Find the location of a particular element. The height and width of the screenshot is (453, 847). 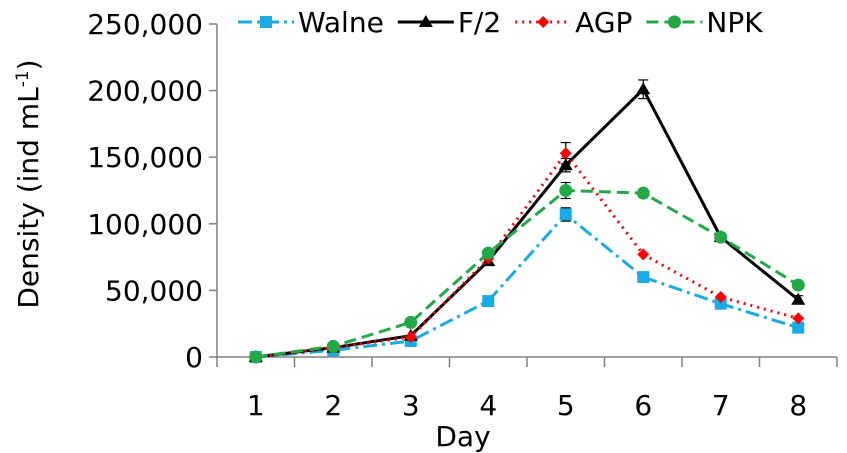

legend-label: F/2 is located at coordinates (479, 22).